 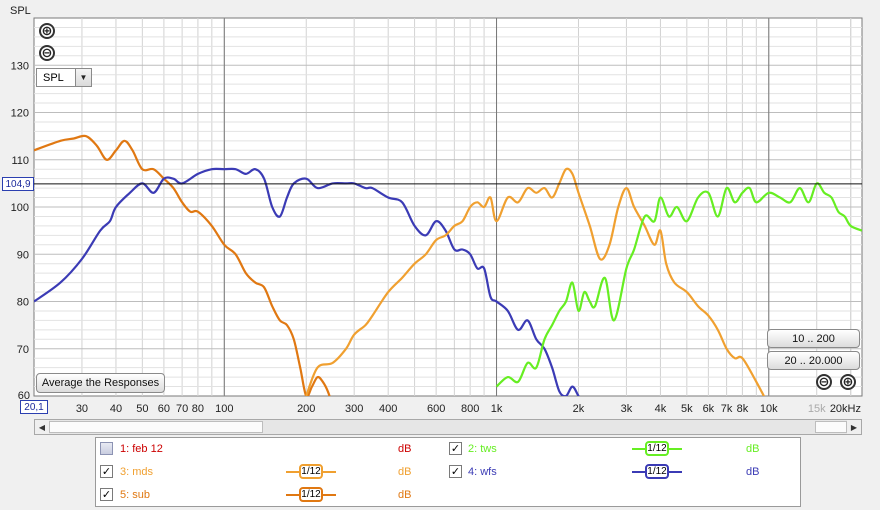 What do you see at coordinates (23, 255) in the screenshot?
I see `y-tick-label: 90` at bounding box center [23, 255].